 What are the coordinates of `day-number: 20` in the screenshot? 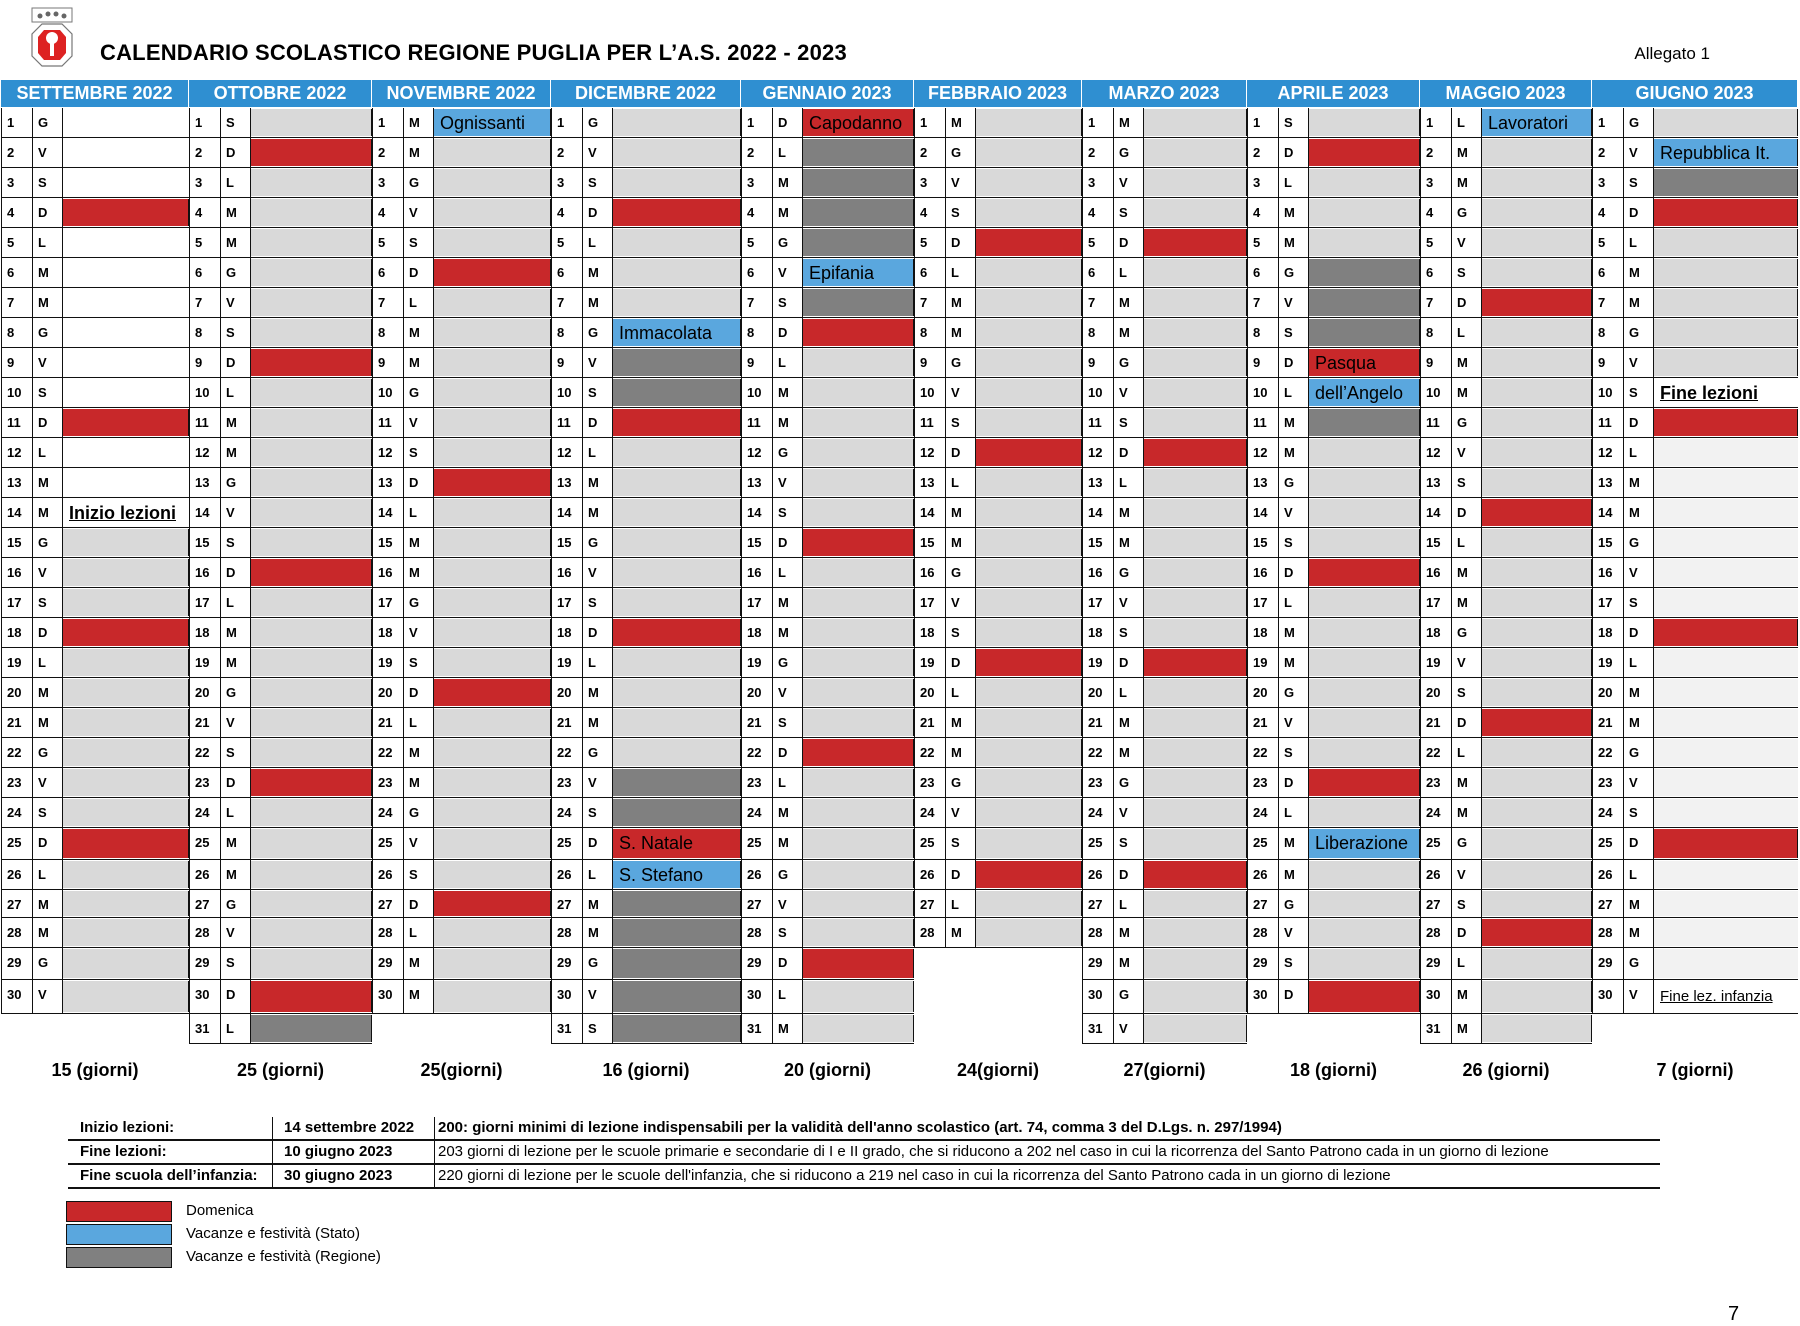 It's located at (564, 692).